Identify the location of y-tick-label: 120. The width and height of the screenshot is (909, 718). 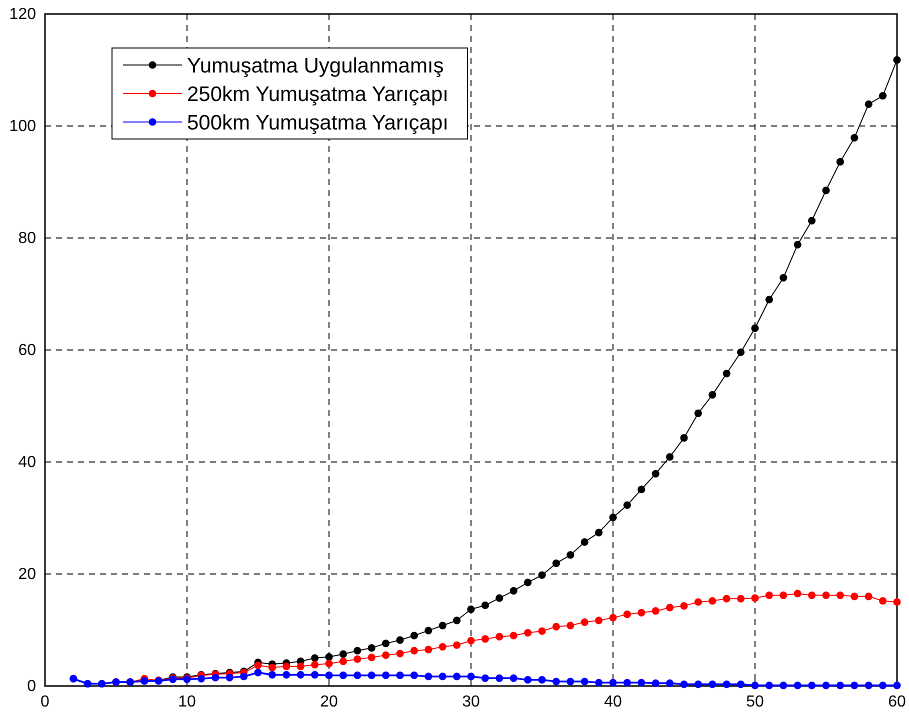
(22, 15).